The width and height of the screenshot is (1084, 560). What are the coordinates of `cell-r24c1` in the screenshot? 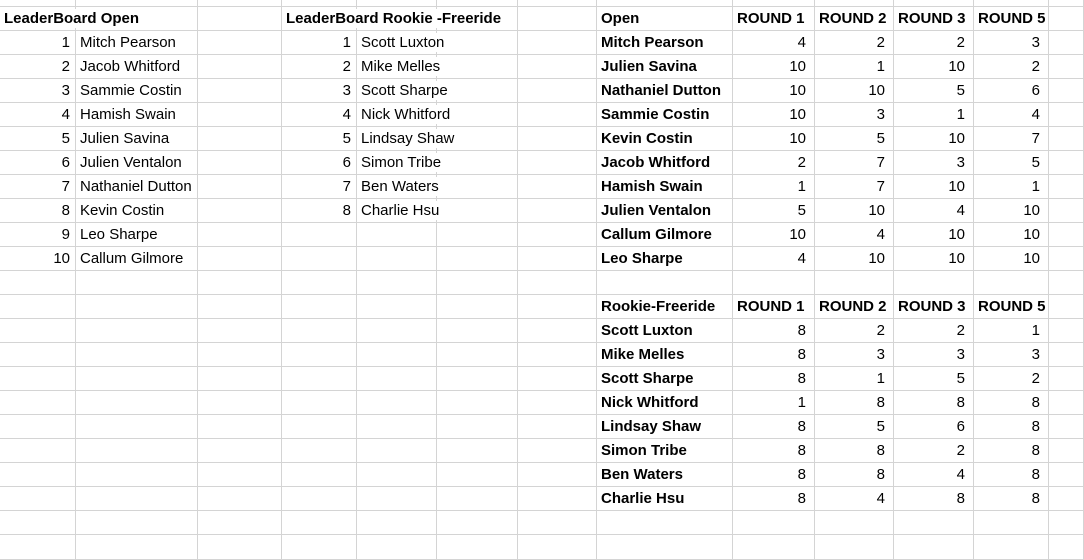 It's located at (38, 547).